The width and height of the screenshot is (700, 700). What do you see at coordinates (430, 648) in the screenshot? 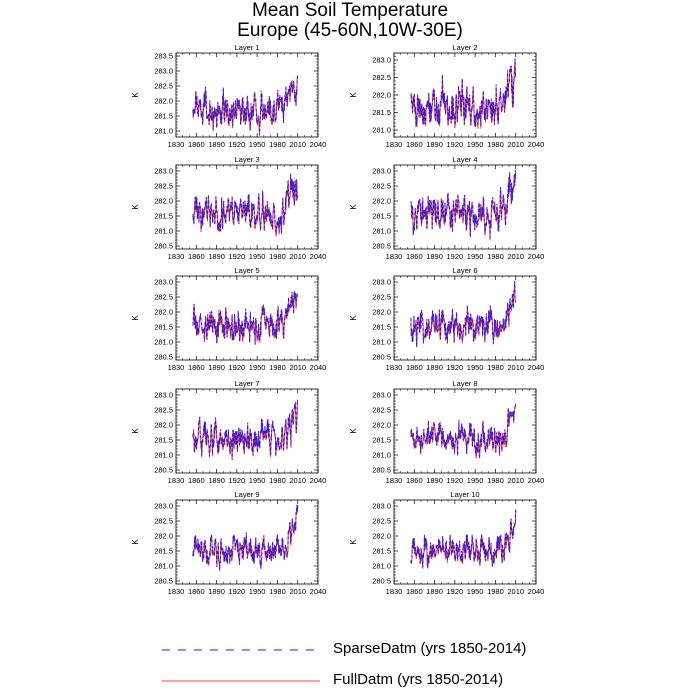
I see `legend-sparse-label: SparseDatm (yrs 1850-2014)` at bounding box center [430, 648].